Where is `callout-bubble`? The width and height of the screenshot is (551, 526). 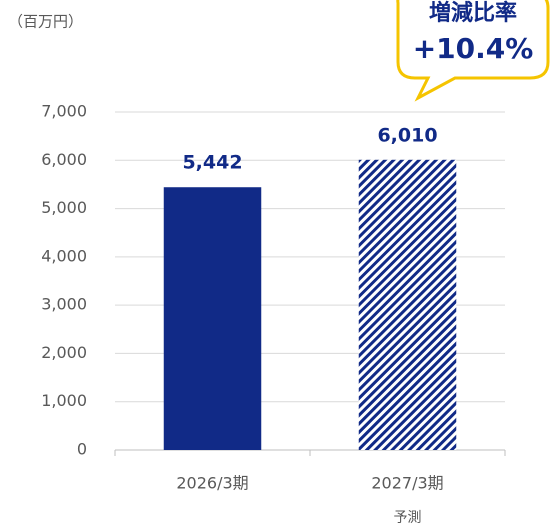
callout-bubble is located at coordinates (473, 51).